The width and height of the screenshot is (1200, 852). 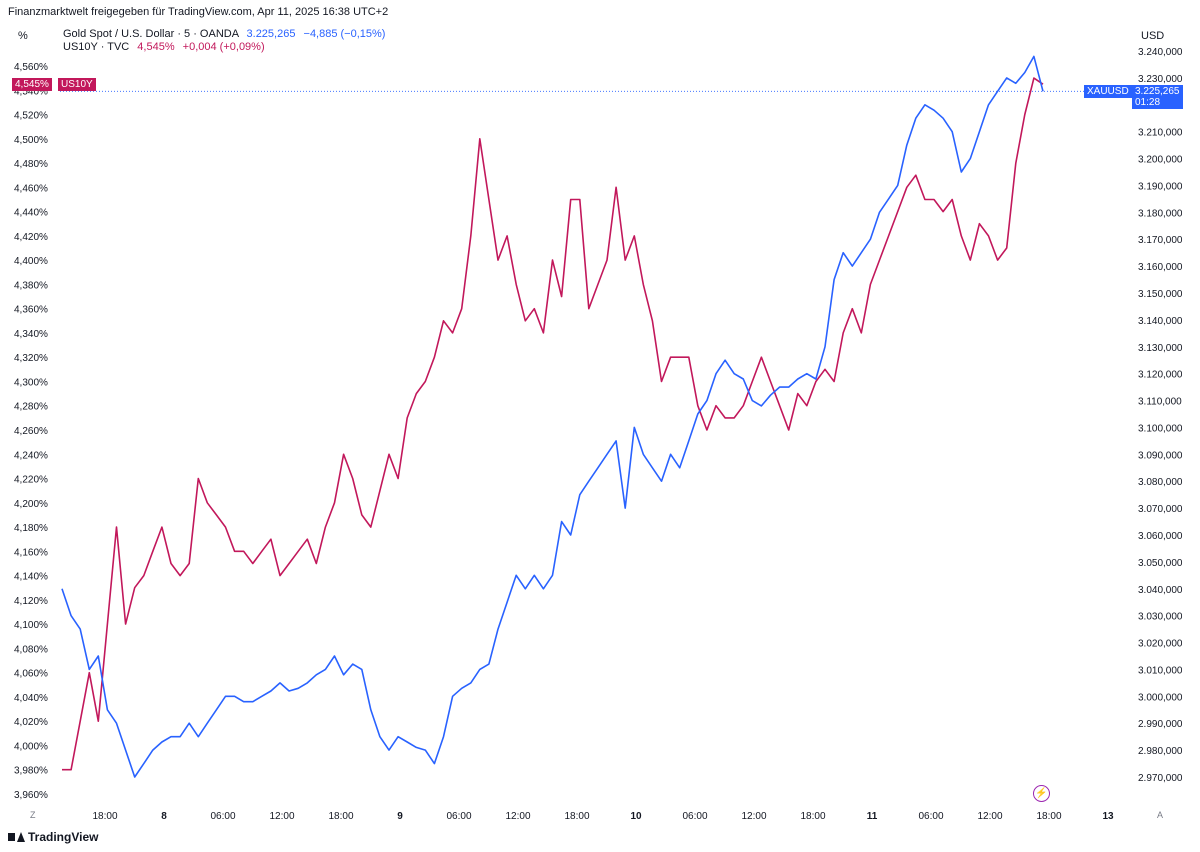 I want to click on left-axis-tick-label: 4,180%, so click(x=31, y=528).